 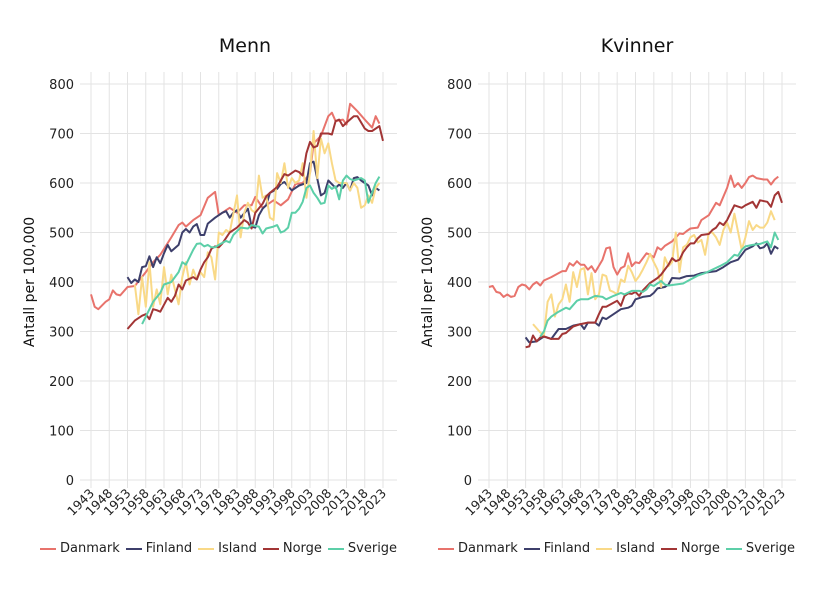 I want to click on series-line-finland, so click(x=253, y=222).